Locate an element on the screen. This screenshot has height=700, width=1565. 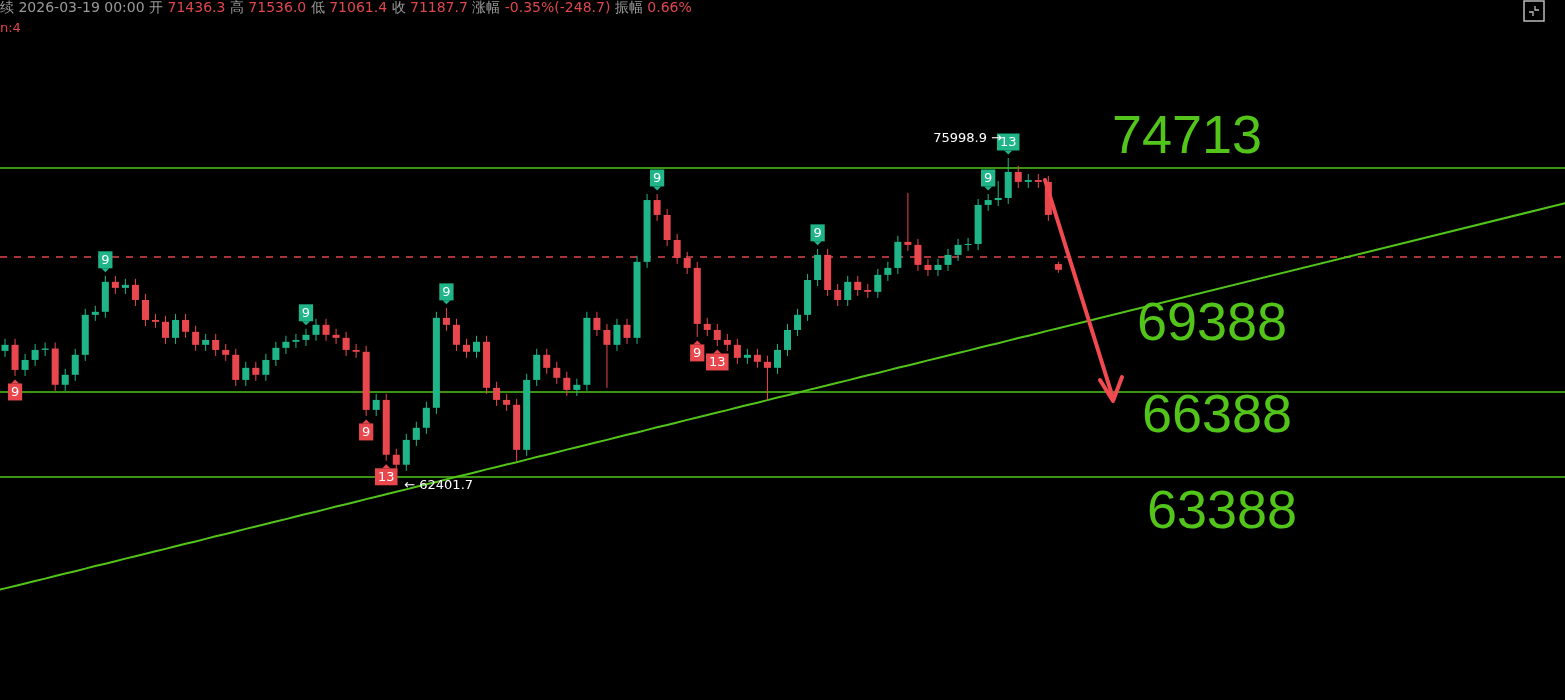
annotation: ← 62401.7 is located at coordinates (439, 485).